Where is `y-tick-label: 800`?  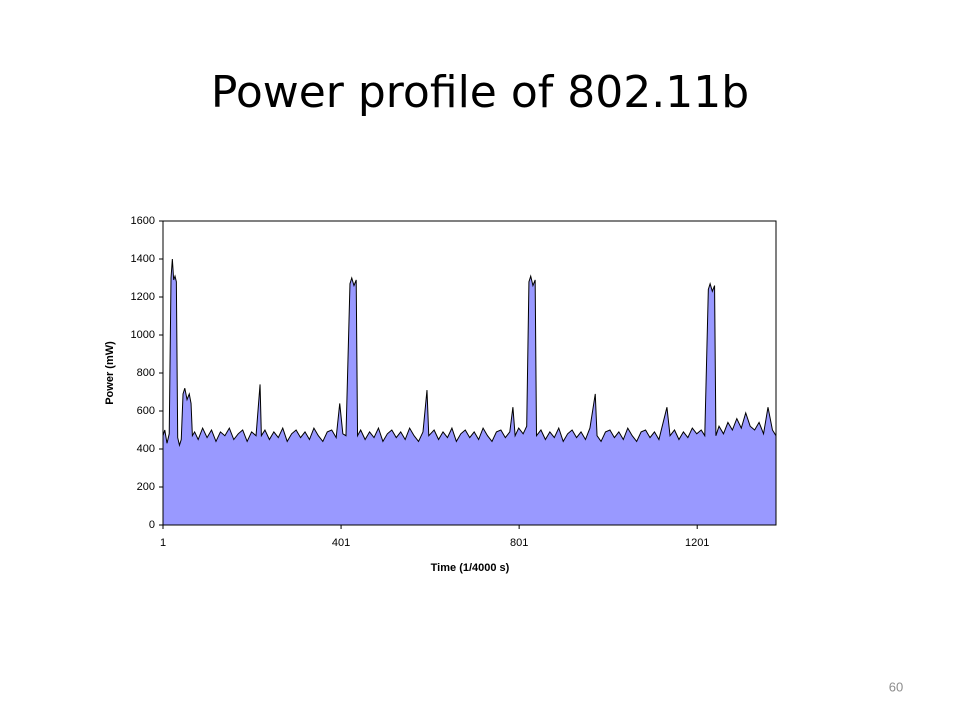
y-tick-label: 800 is located at coordinates (146, 373).